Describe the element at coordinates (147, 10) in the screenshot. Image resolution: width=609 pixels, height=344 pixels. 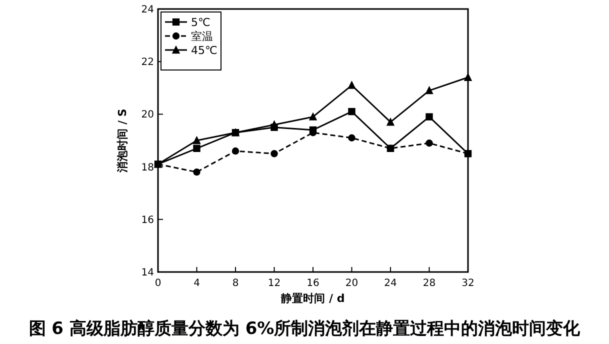
I see `y-tick-label: 24` at that location.